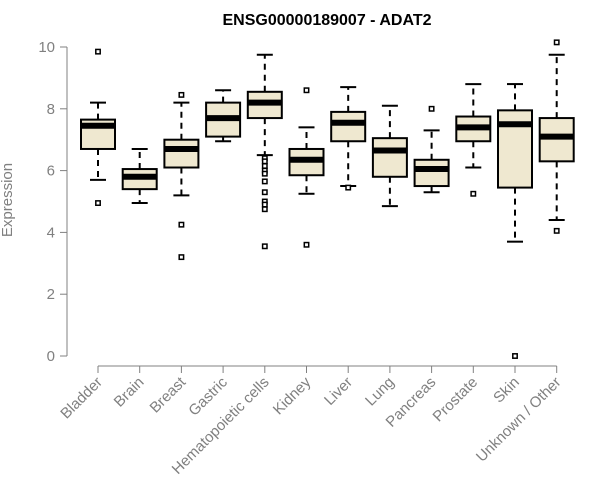  What do you see at coordinates (327, 20) in the screenshot?
I see `chart-title: ENSG00000189007 - ADAT2` at bounding box center [327, 20].